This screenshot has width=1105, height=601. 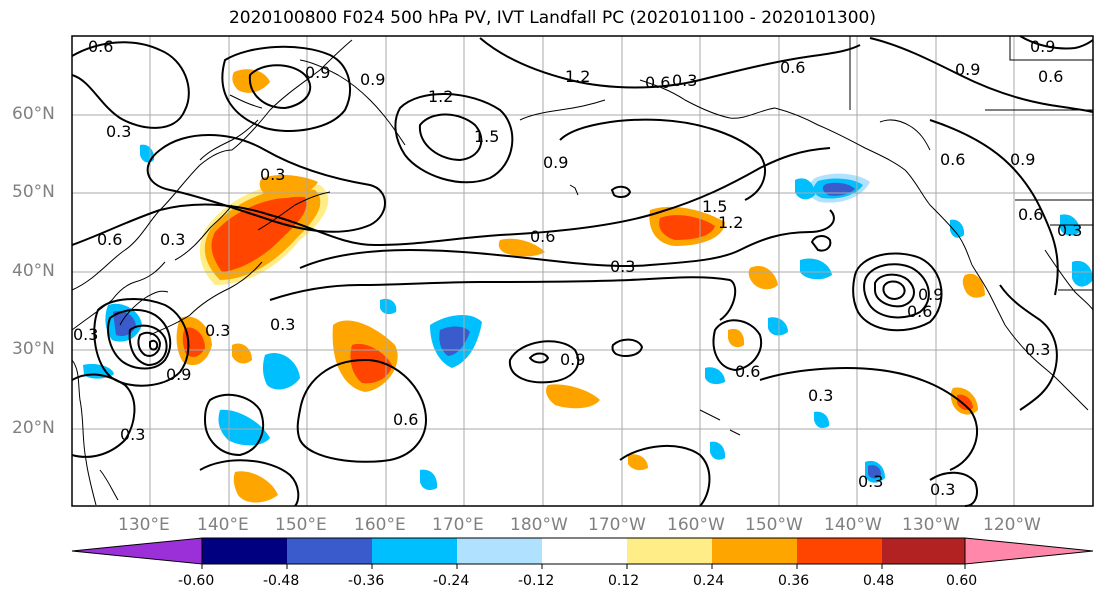 I want to click on colorbar, so click(x=582, y=553).